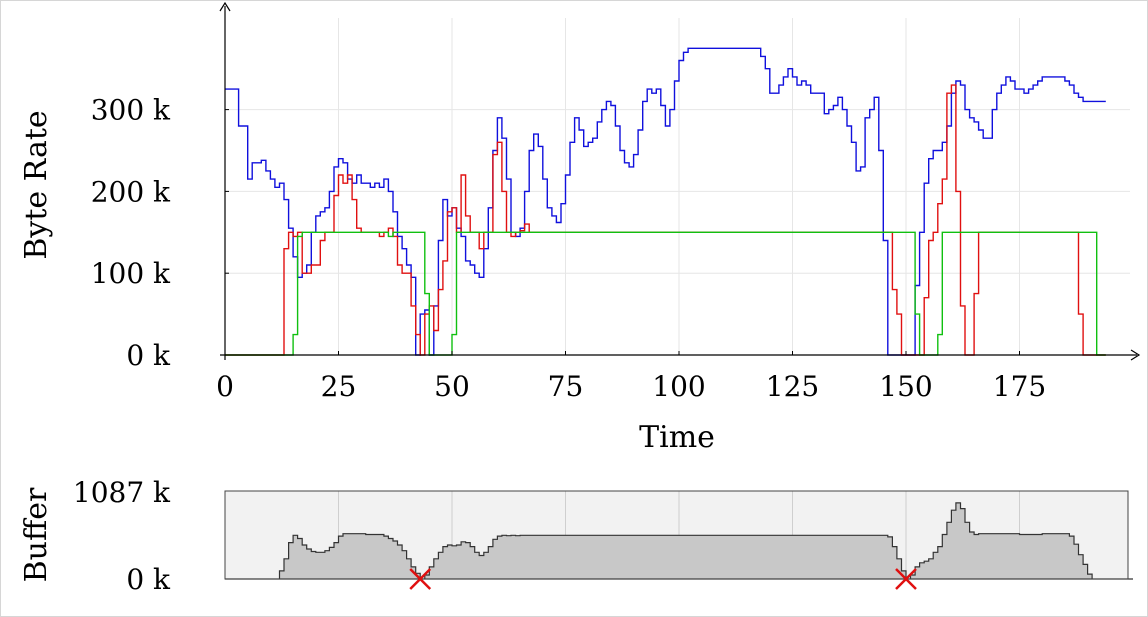 This screenshot has height=617, width=1148. Describe the element at coordinates (566, 386) in the screenshot. I see `x-tick-label: 75` at that location.